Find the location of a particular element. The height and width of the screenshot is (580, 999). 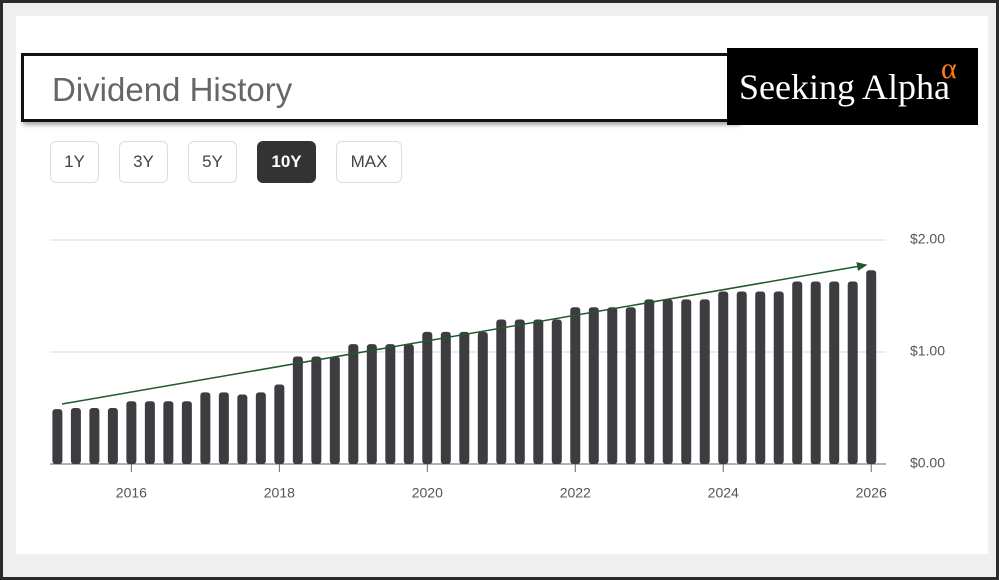

x-tick-label: 2026 is located at coordinates (871, 493).